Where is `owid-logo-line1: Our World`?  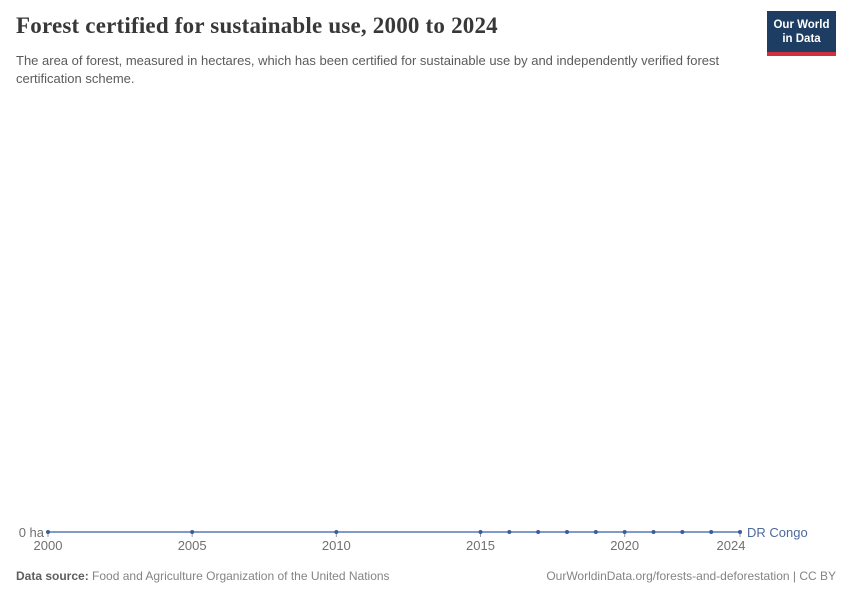
owid-logo-line1: Our World is located at coordinates (801, 25).